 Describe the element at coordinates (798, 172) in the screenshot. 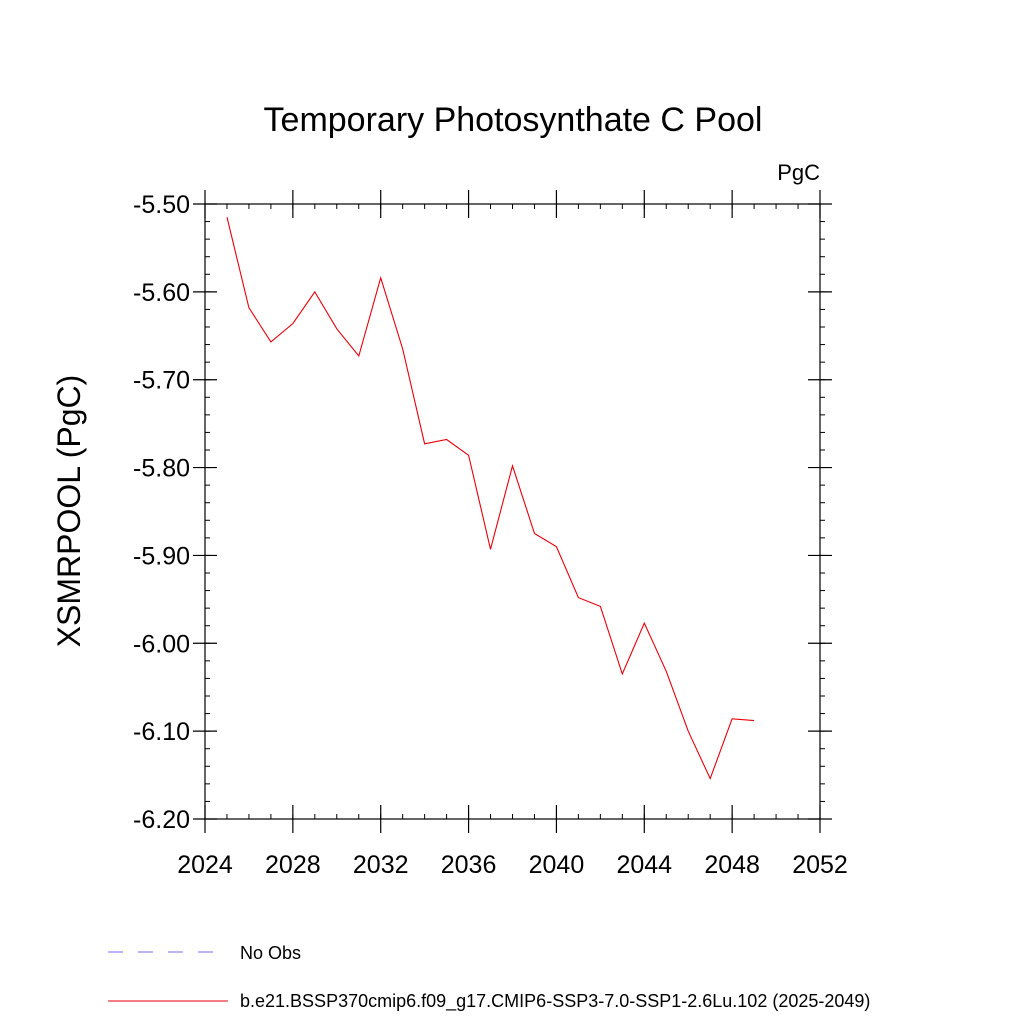

I see `units-label: PgC` at that location.